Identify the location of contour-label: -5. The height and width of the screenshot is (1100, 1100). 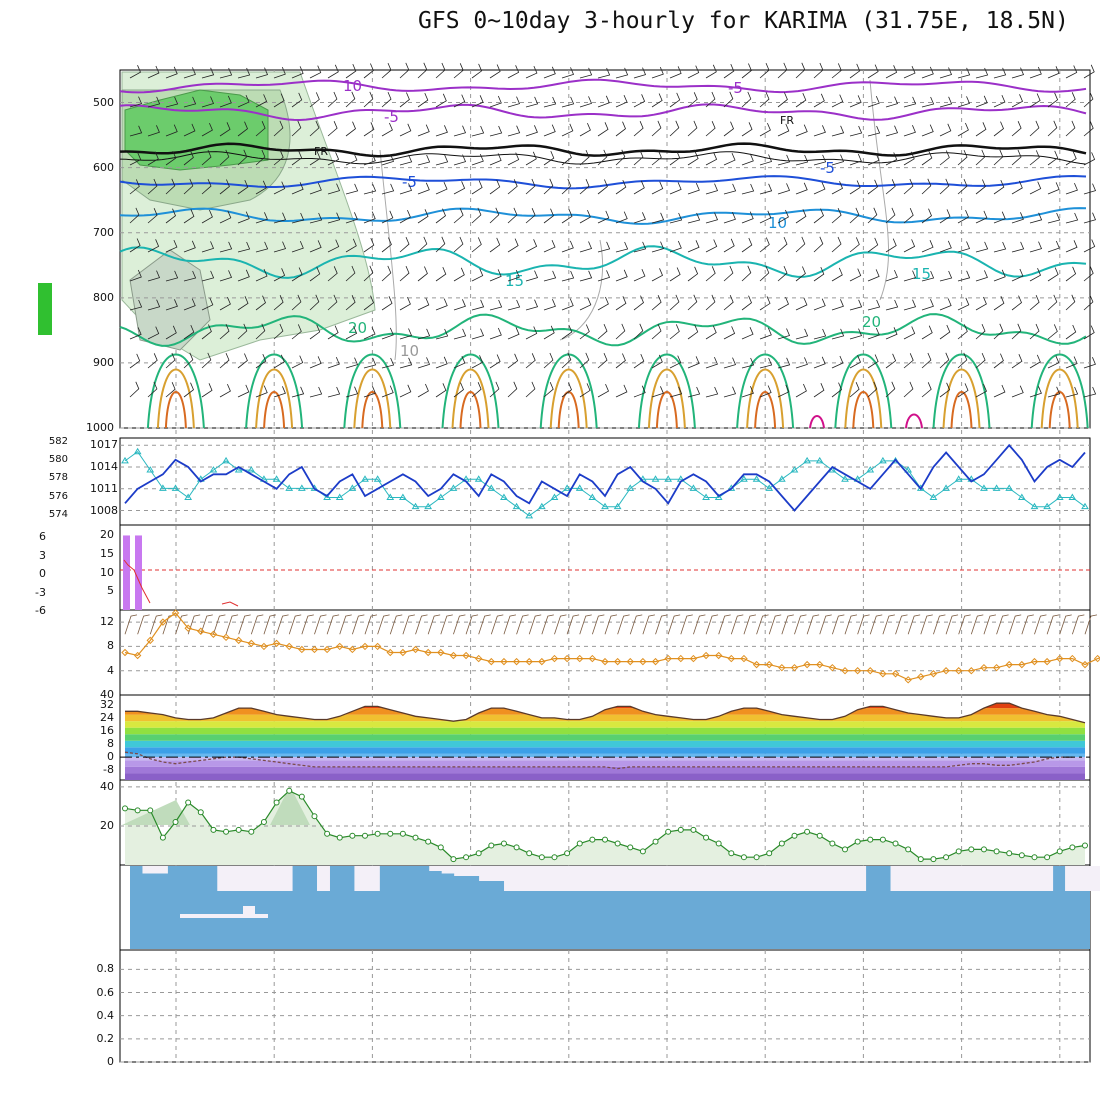
(391, 117).